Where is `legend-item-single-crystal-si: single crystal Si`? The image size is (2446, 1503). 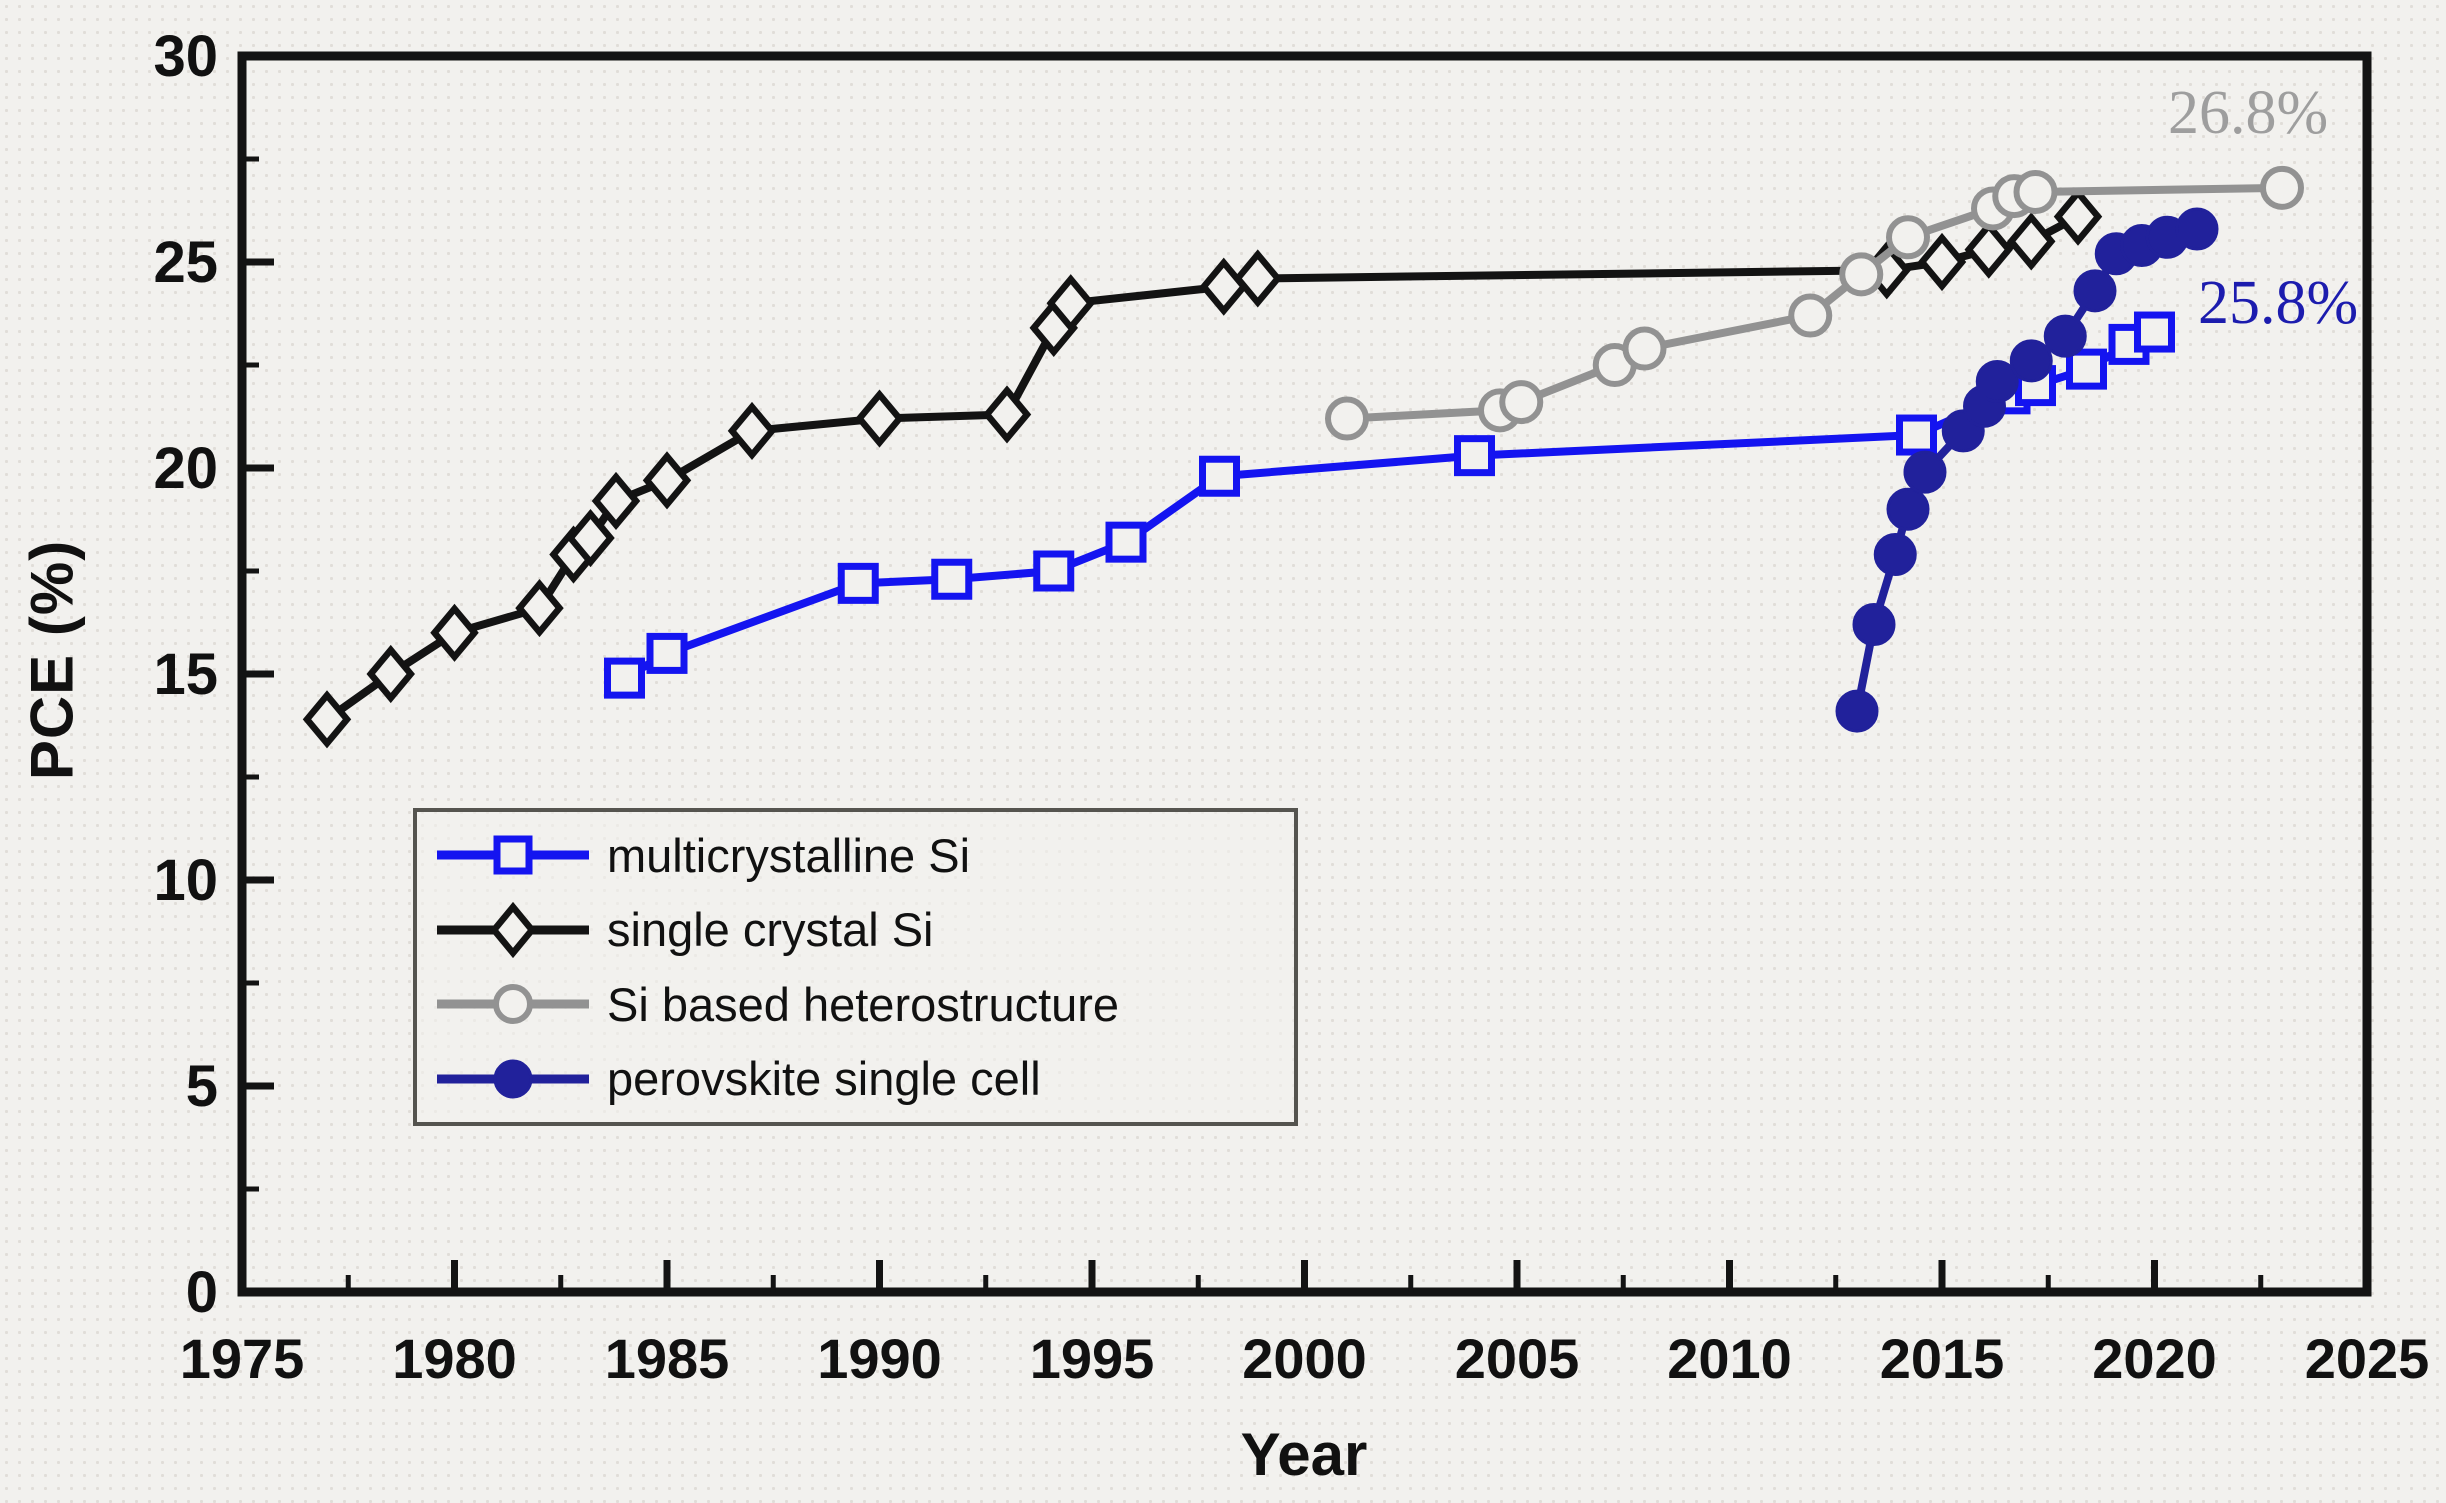 legend-item-single-crystal-si: single crystal Si is located at coordinates (863, 930).